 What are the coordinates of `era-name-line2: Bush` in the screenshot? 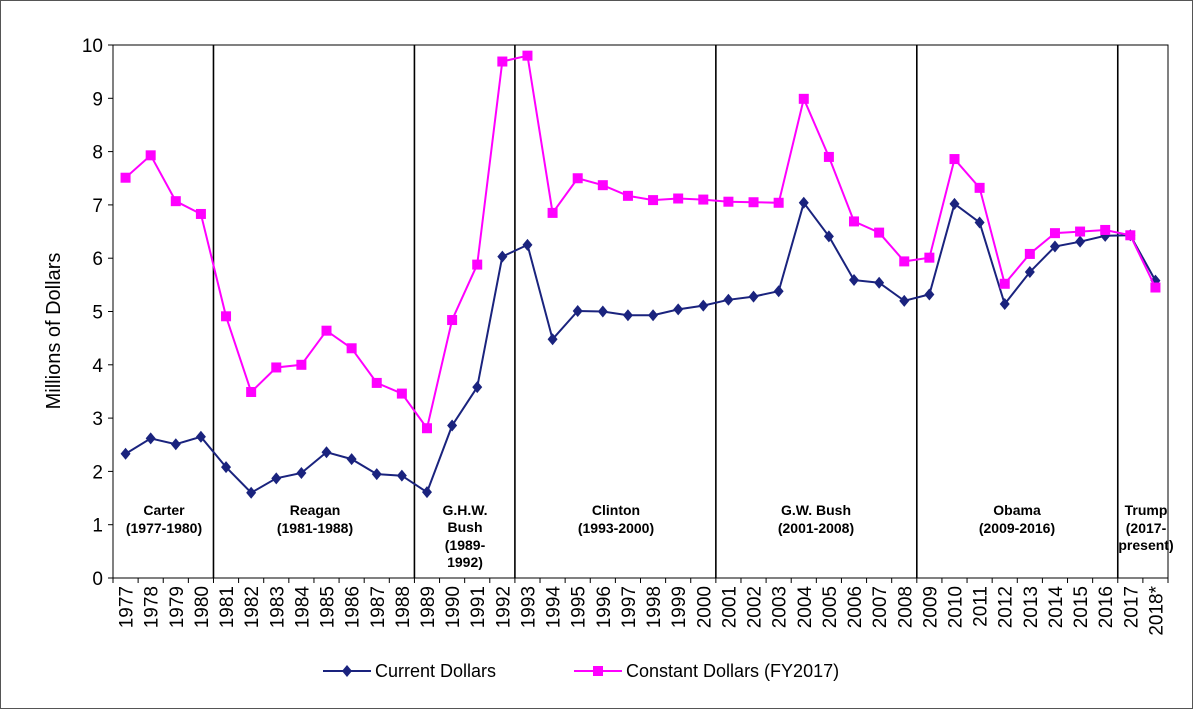 It's located at (465, 527).